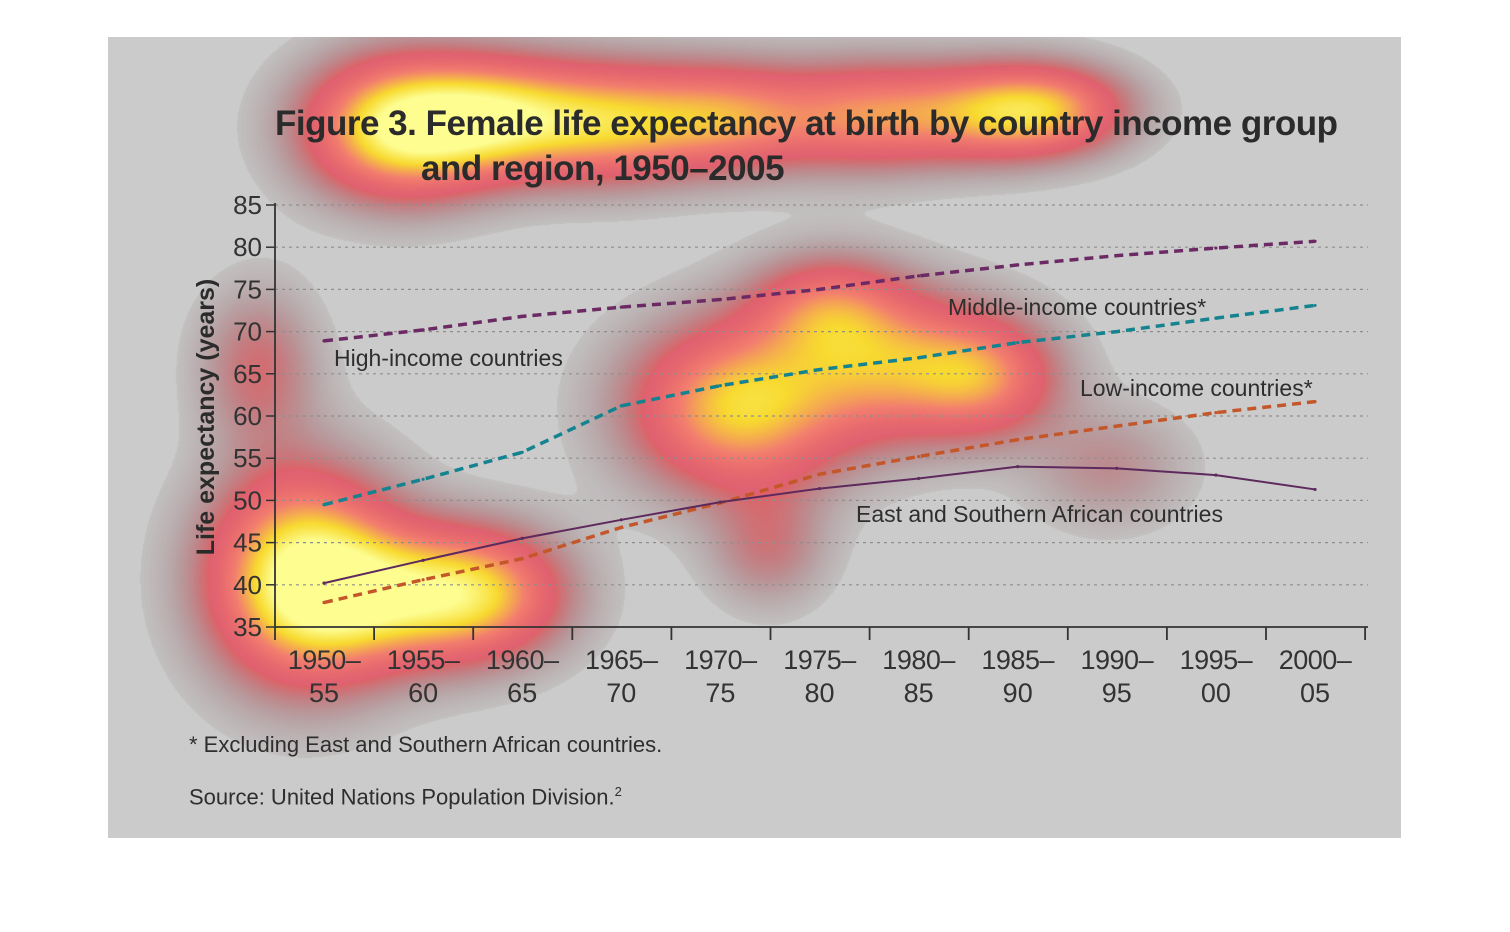  What do you see at coordinates (819, 693) in the screenshot?
I see `x-tick-label: 80` at bounding box center [819, 693].